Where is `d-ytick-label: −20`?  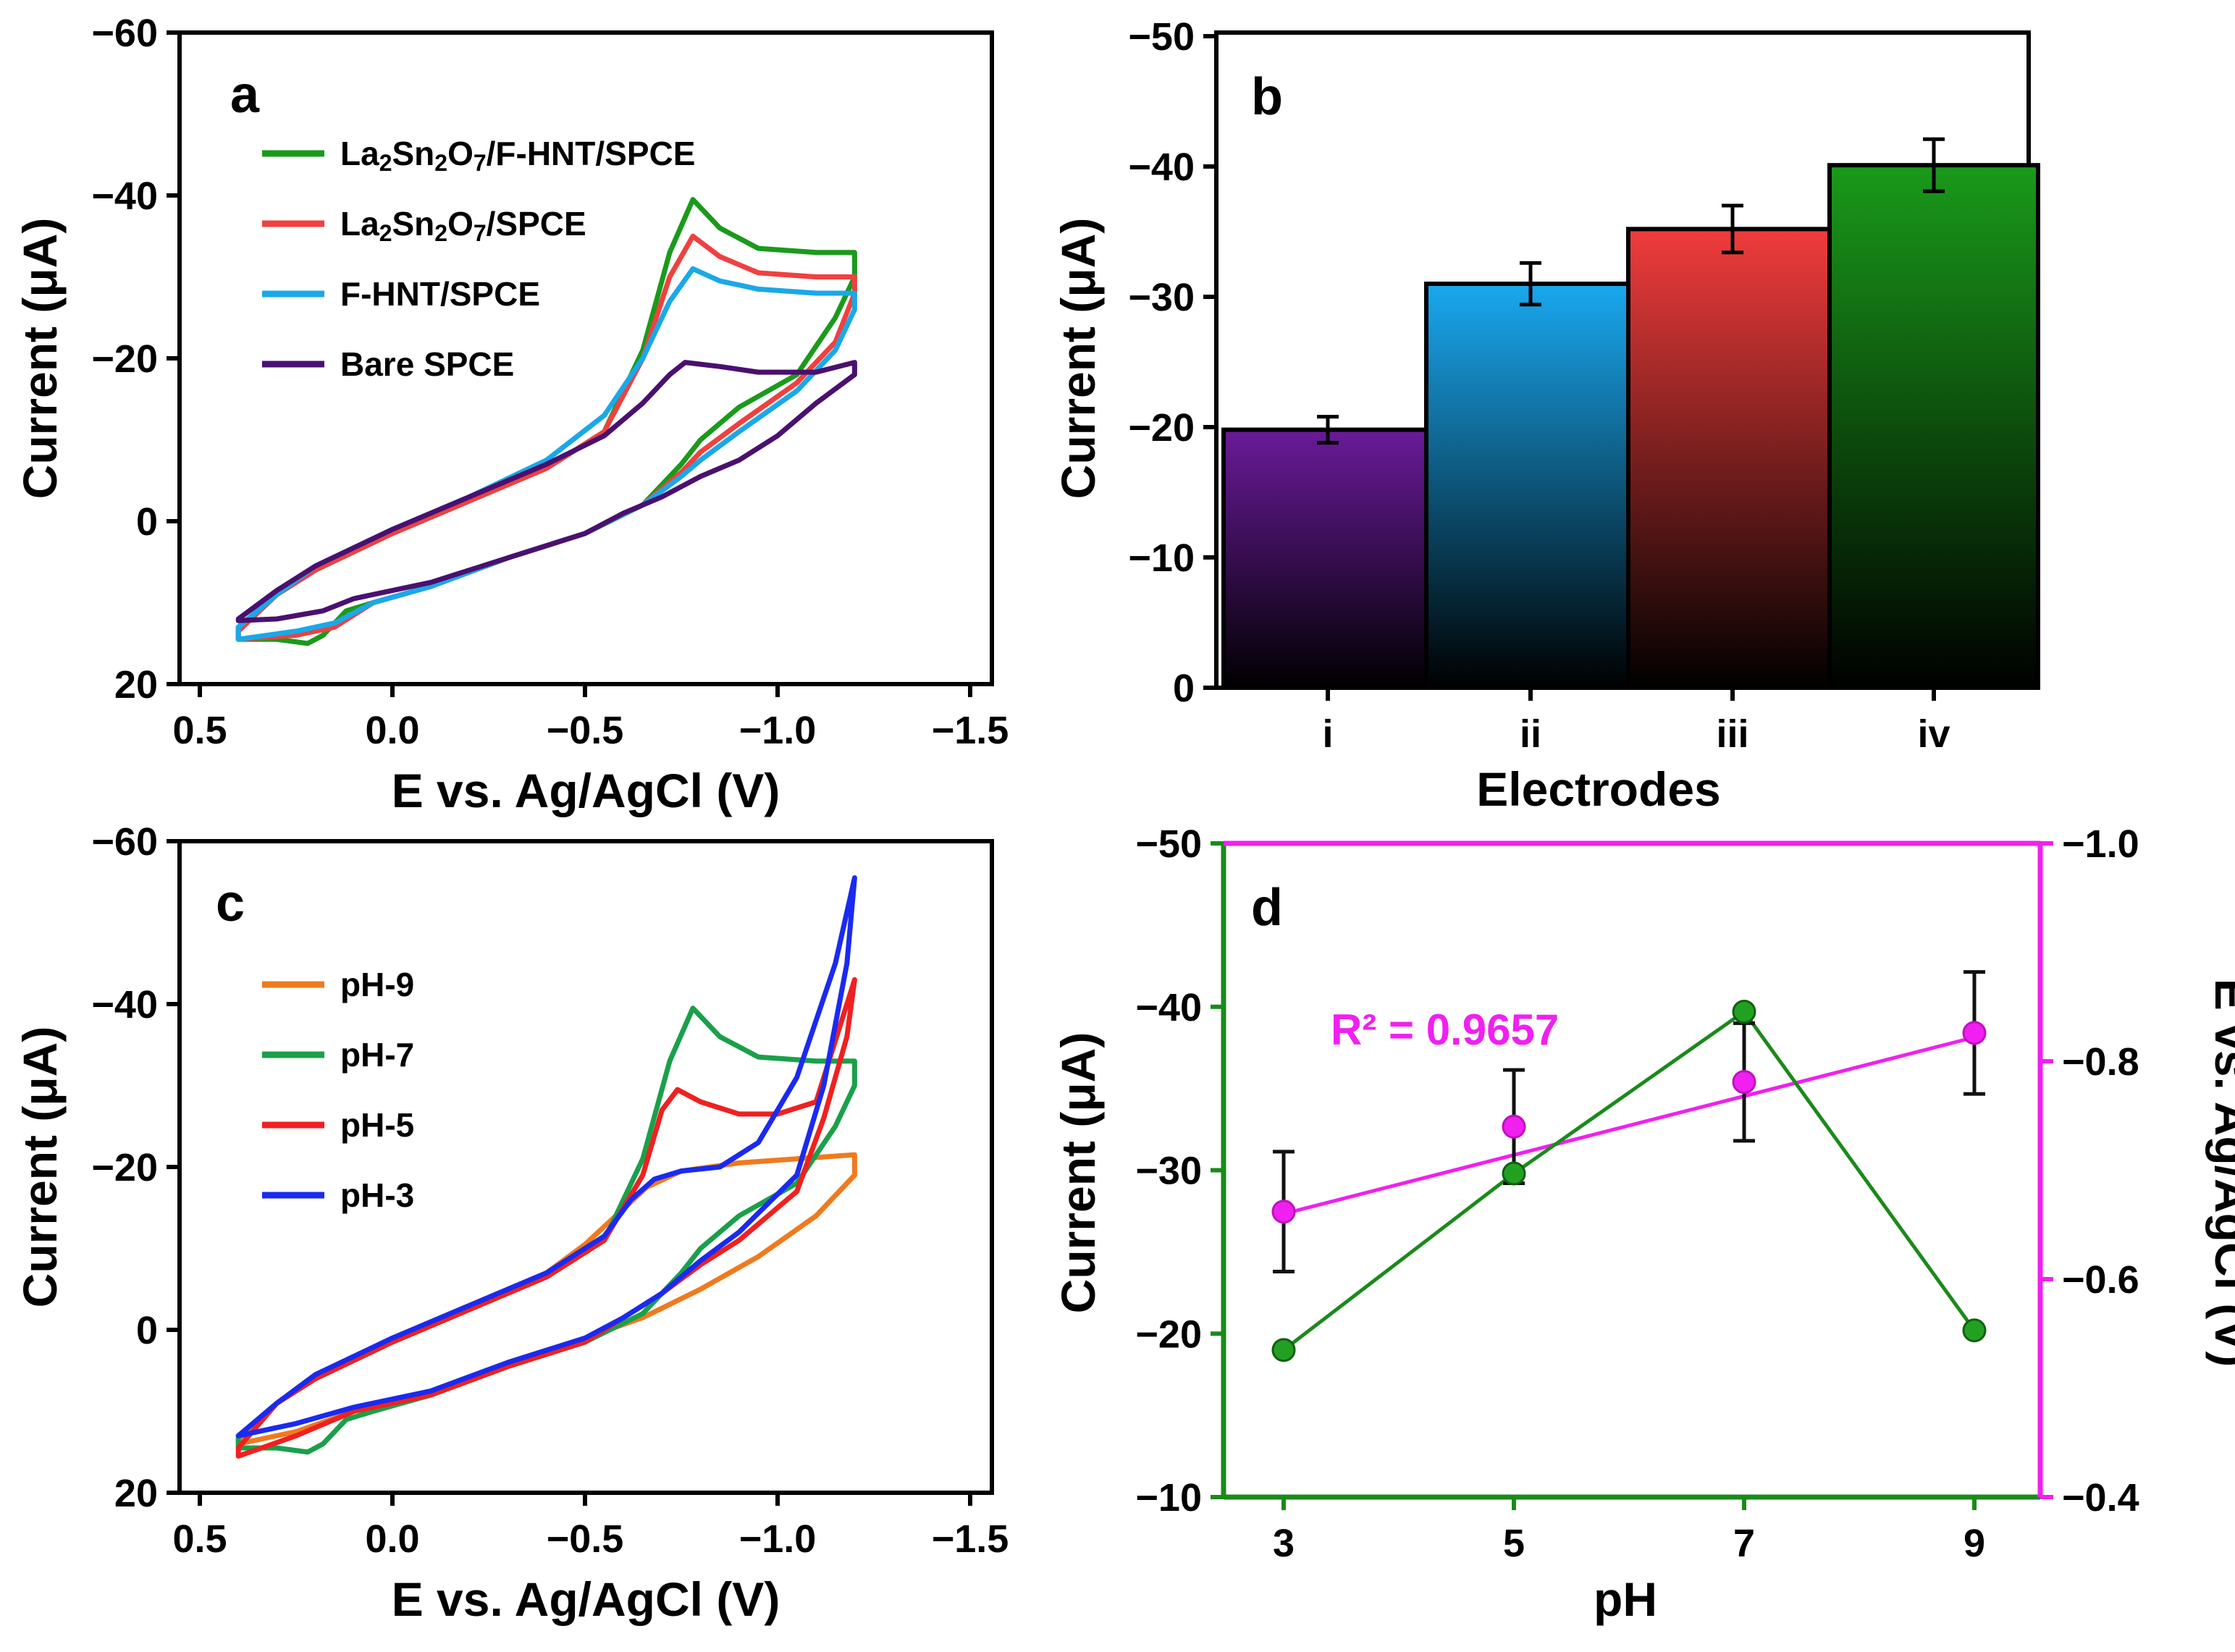 d-ytick-label: −20 is located at coordinates (1168, 1334).